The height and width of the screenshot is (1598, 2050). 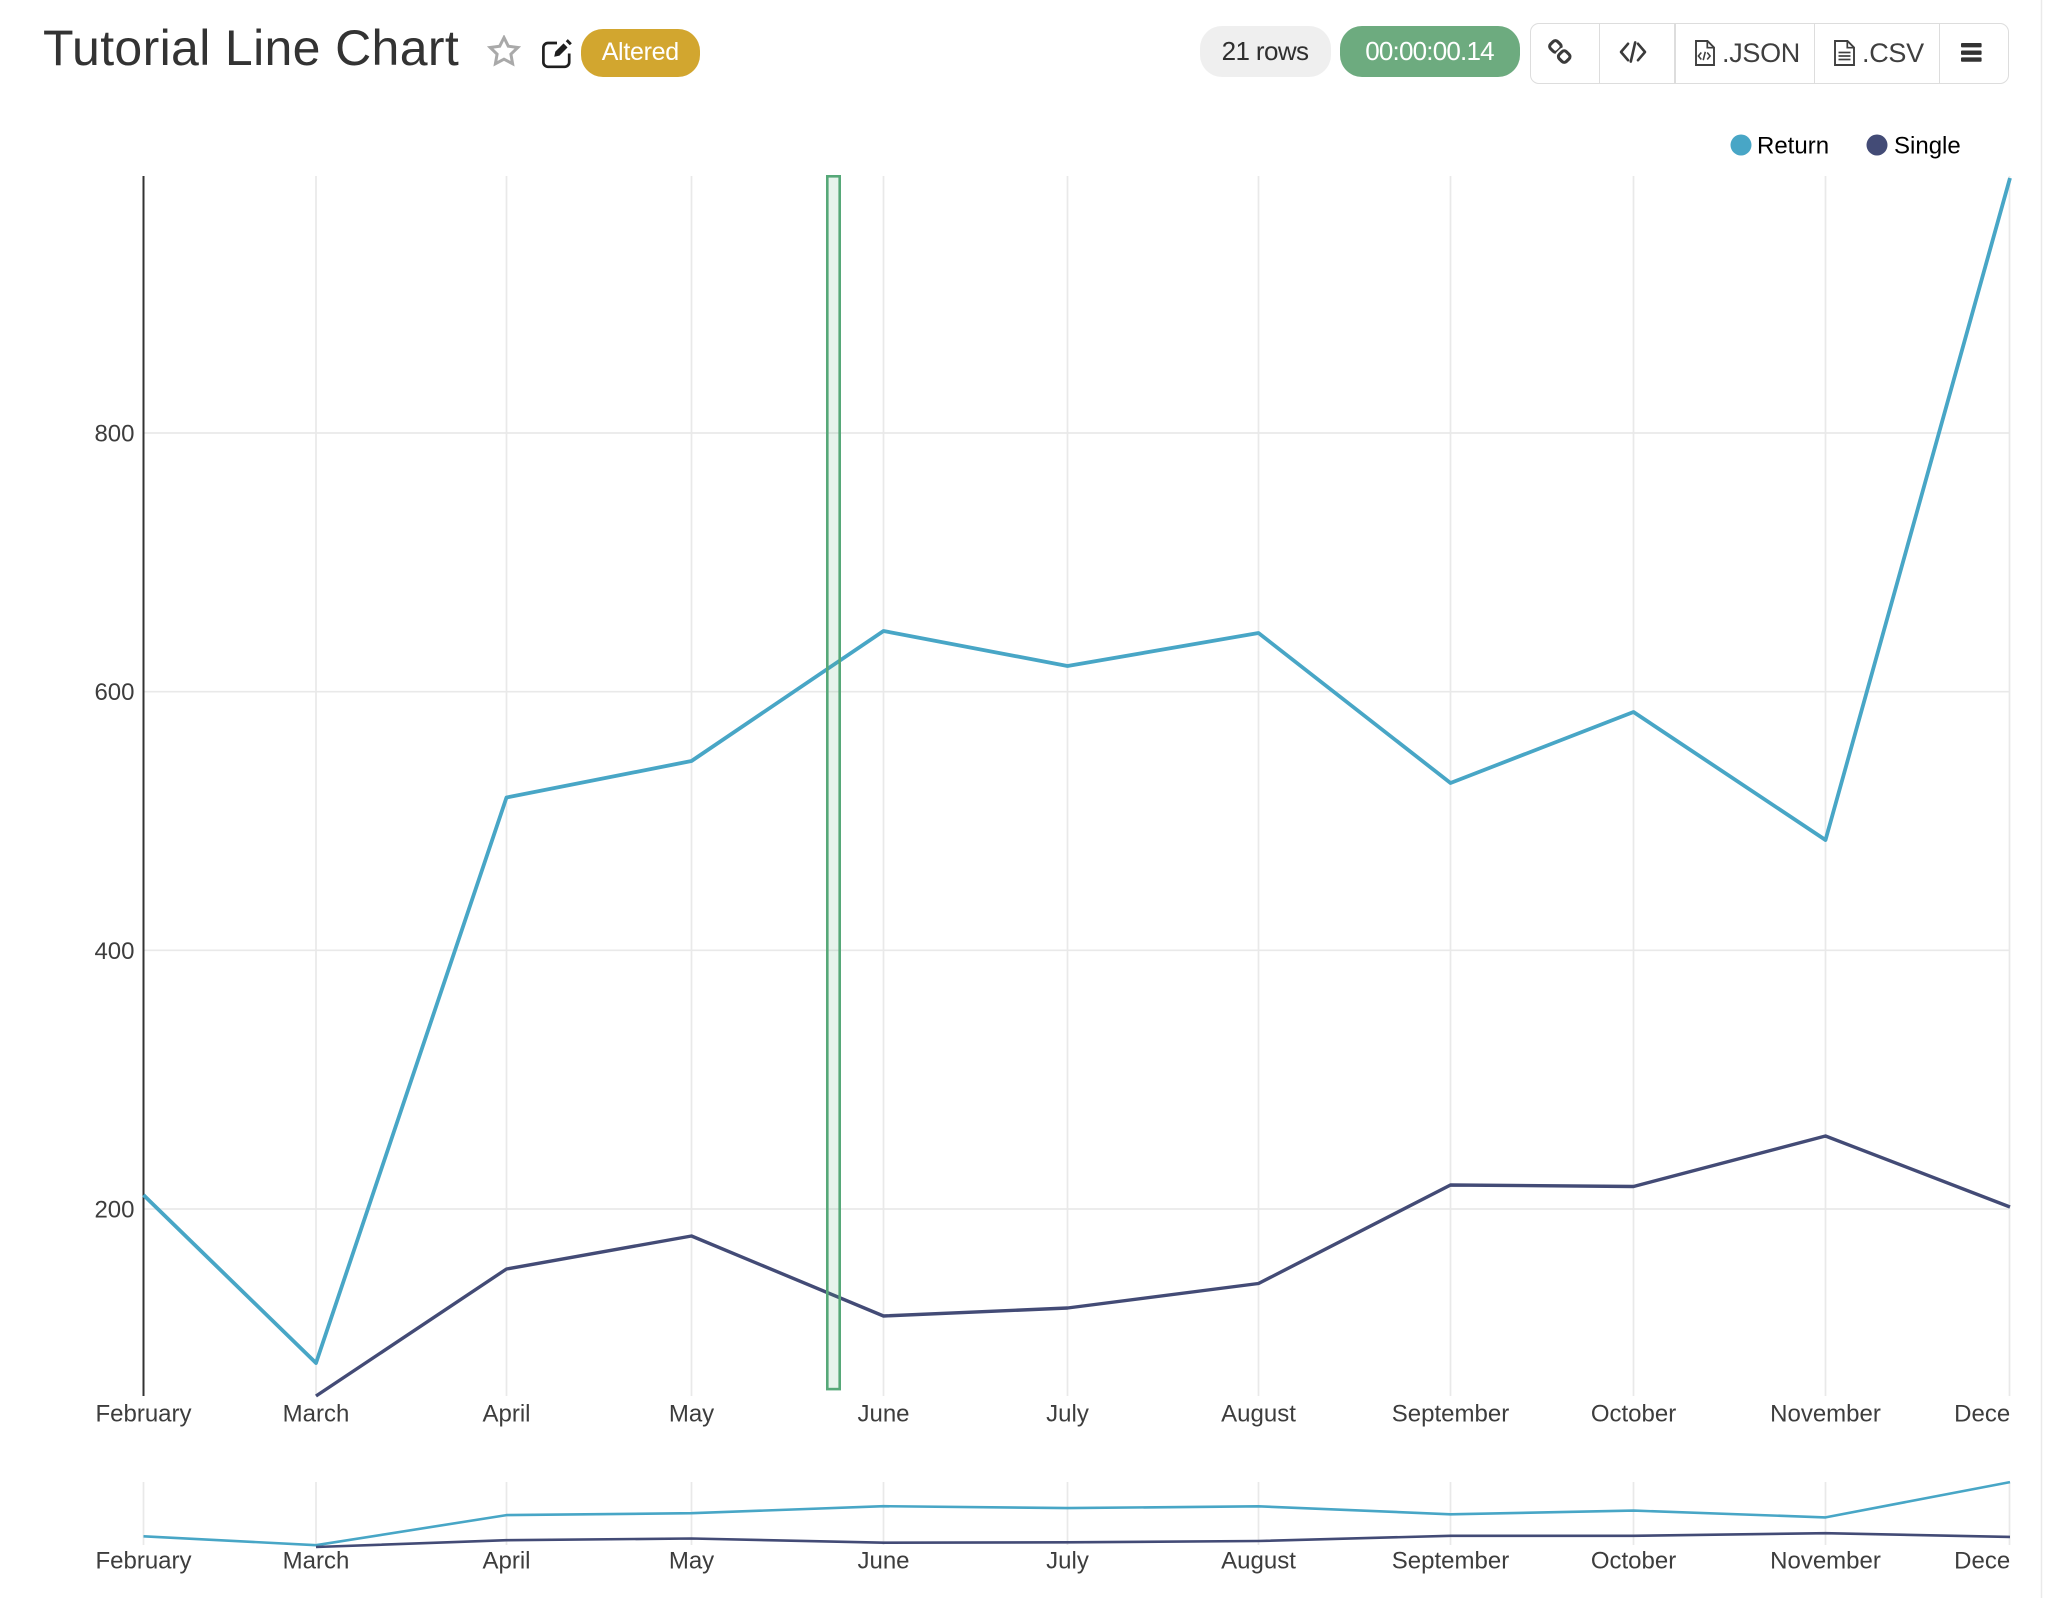 I want to click on svg-text: Single, so click(x=1927, y=146).